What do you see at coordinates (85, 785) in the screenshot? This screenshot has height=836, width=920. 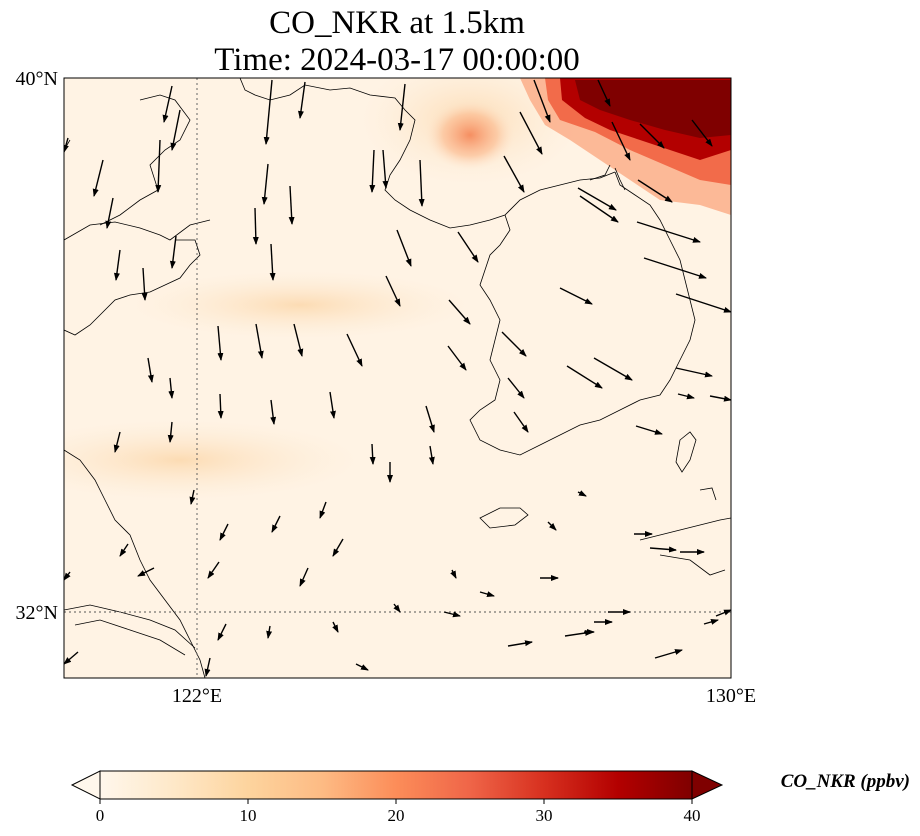 I see `colorbar-extend-low` at bounding box center [85, 785].